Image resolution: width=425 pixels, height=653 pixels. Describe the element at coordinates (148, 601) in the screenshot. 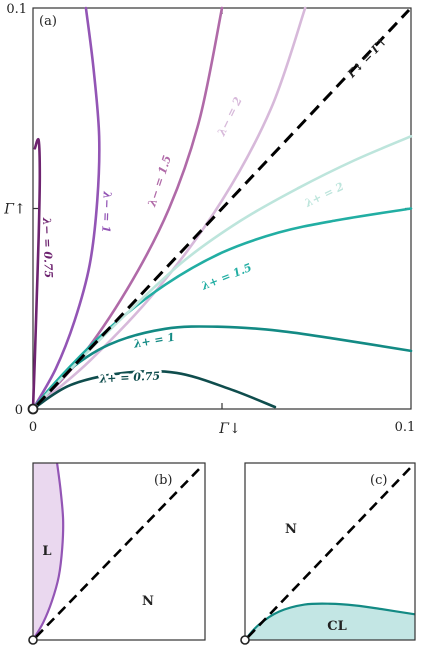

I see `region-label-n-b: N` at that location.